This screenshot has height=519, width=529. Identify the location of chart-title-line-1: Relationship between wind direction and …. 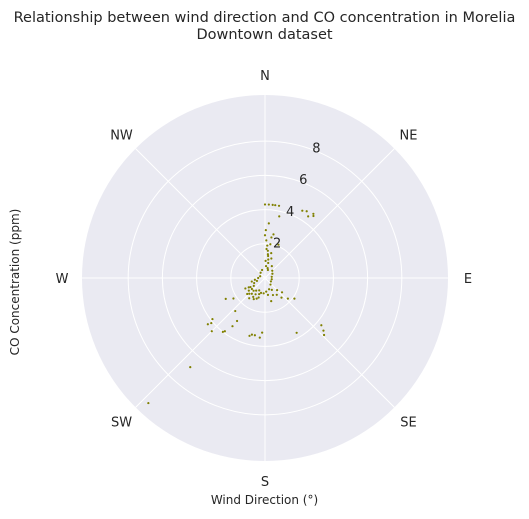
(265, 18).